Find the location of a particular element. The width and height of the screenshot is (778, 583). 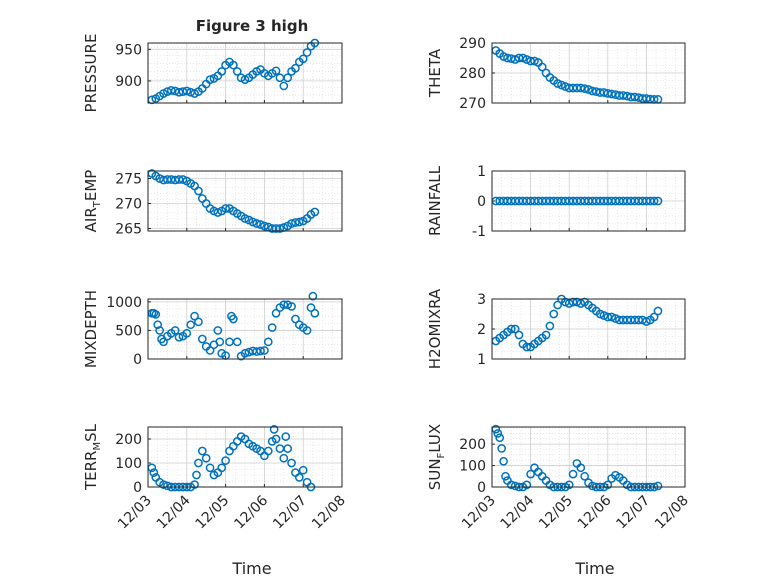

y-axis-label-main: TERR is located at coordinates (91, 471).